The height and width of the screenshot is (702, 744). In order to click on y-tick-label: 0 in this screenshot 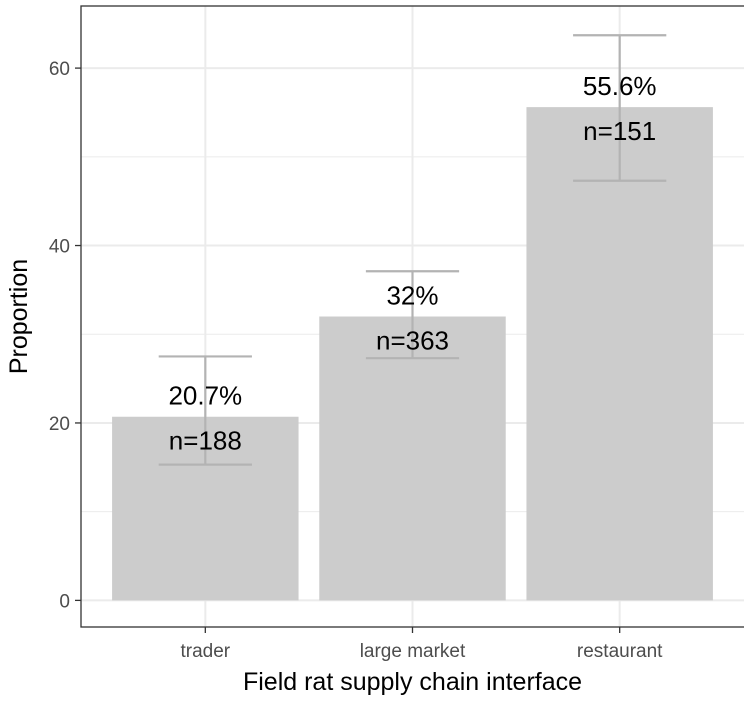, I will do `click(64, 601)`.